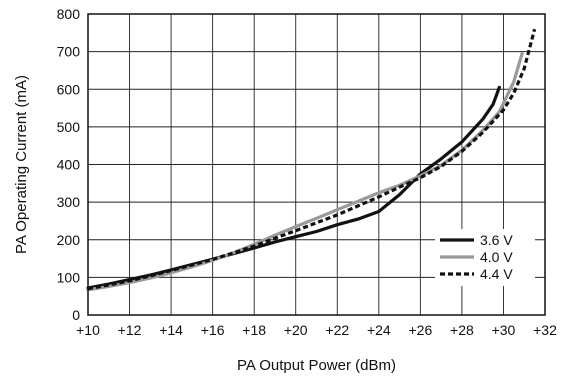  Describe the element at coordinates (69, 127) in the screenshot. I see `y-tick-label: 500` at that location.